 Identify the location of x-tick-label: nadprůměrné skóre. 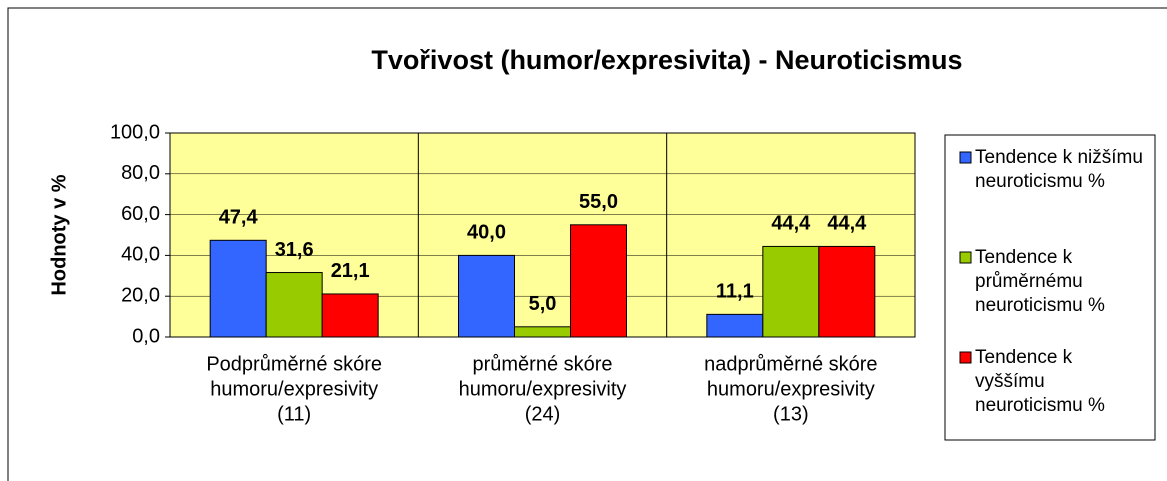
(790, 364).